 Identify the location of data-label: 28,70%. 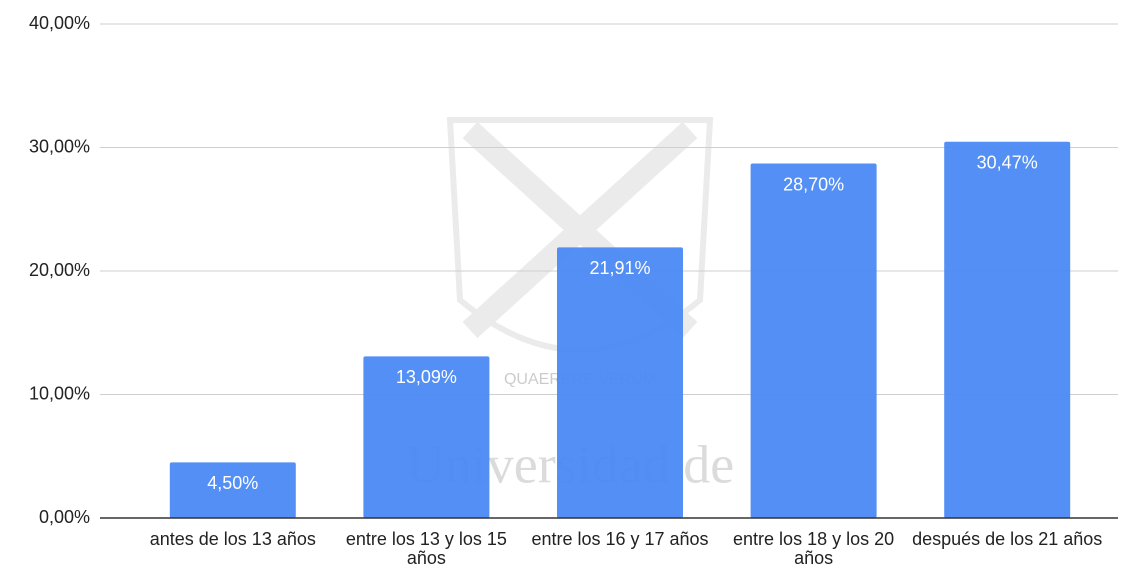
(813, 184).